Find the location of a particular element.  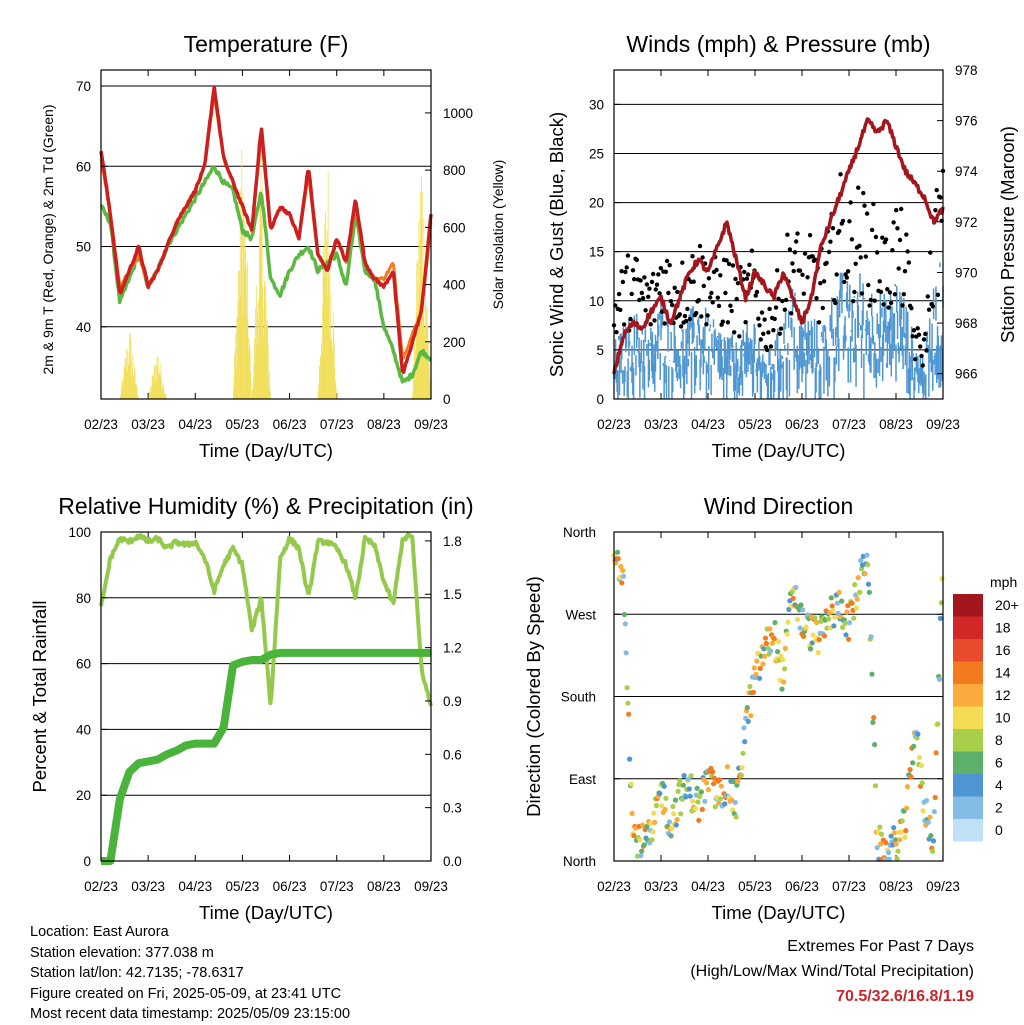

y2-tick-label: 966 is located at coordinates (966, 374).